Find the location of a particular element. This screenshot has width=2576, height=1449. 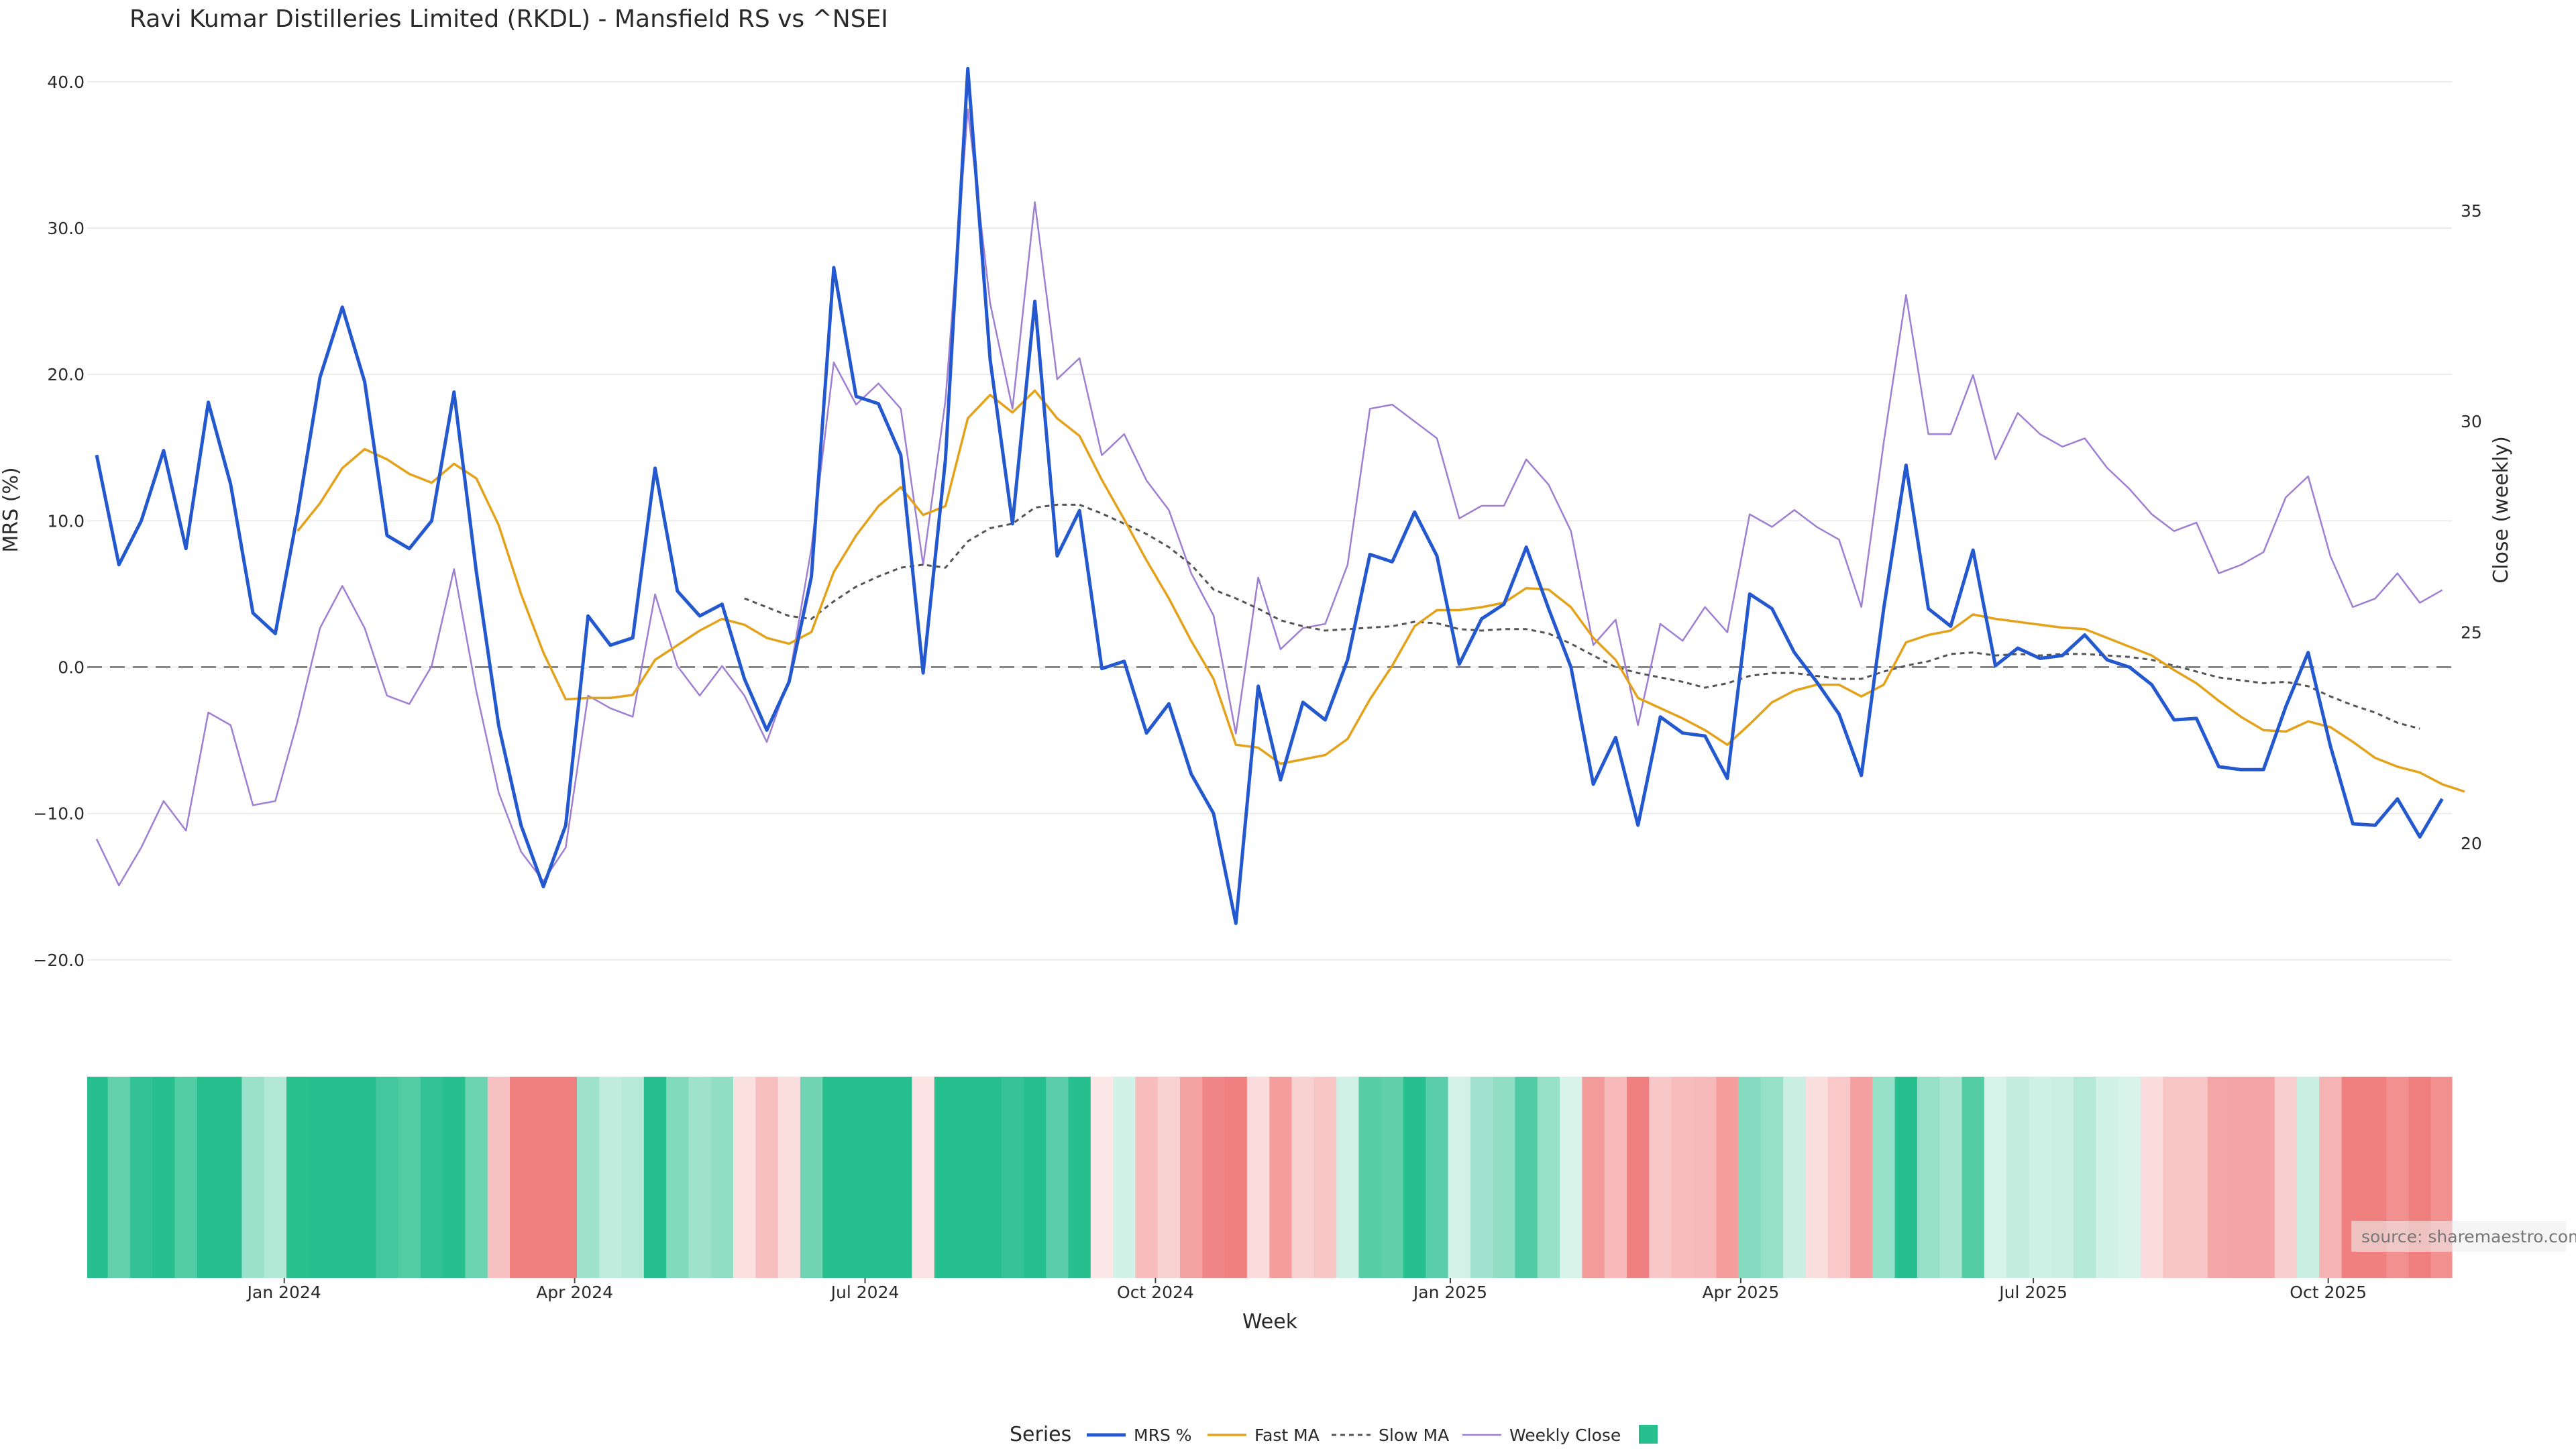

right-tick-label: 35 is located at coordinates (2471, 211).